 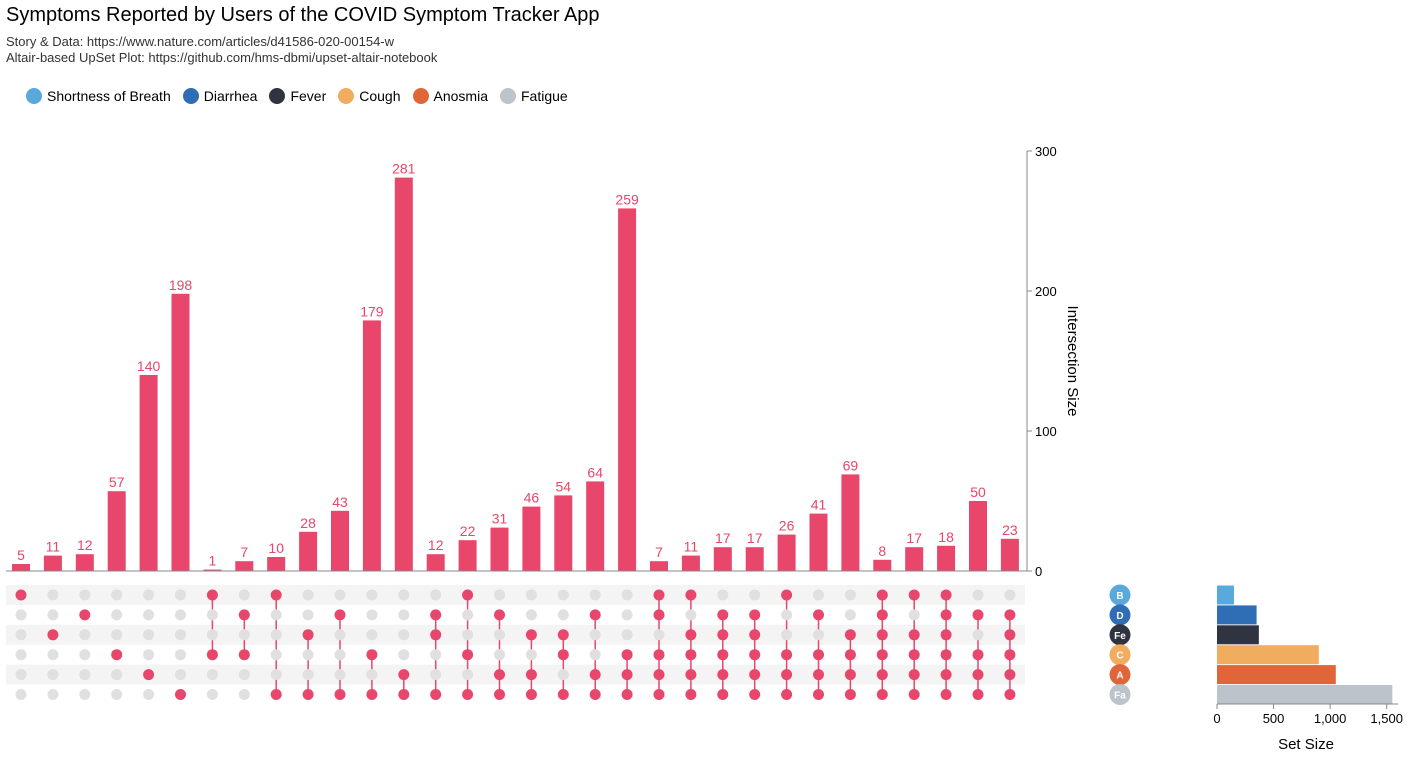 I want to click on set-label-abbr: D, so click(x=1119, y=616).